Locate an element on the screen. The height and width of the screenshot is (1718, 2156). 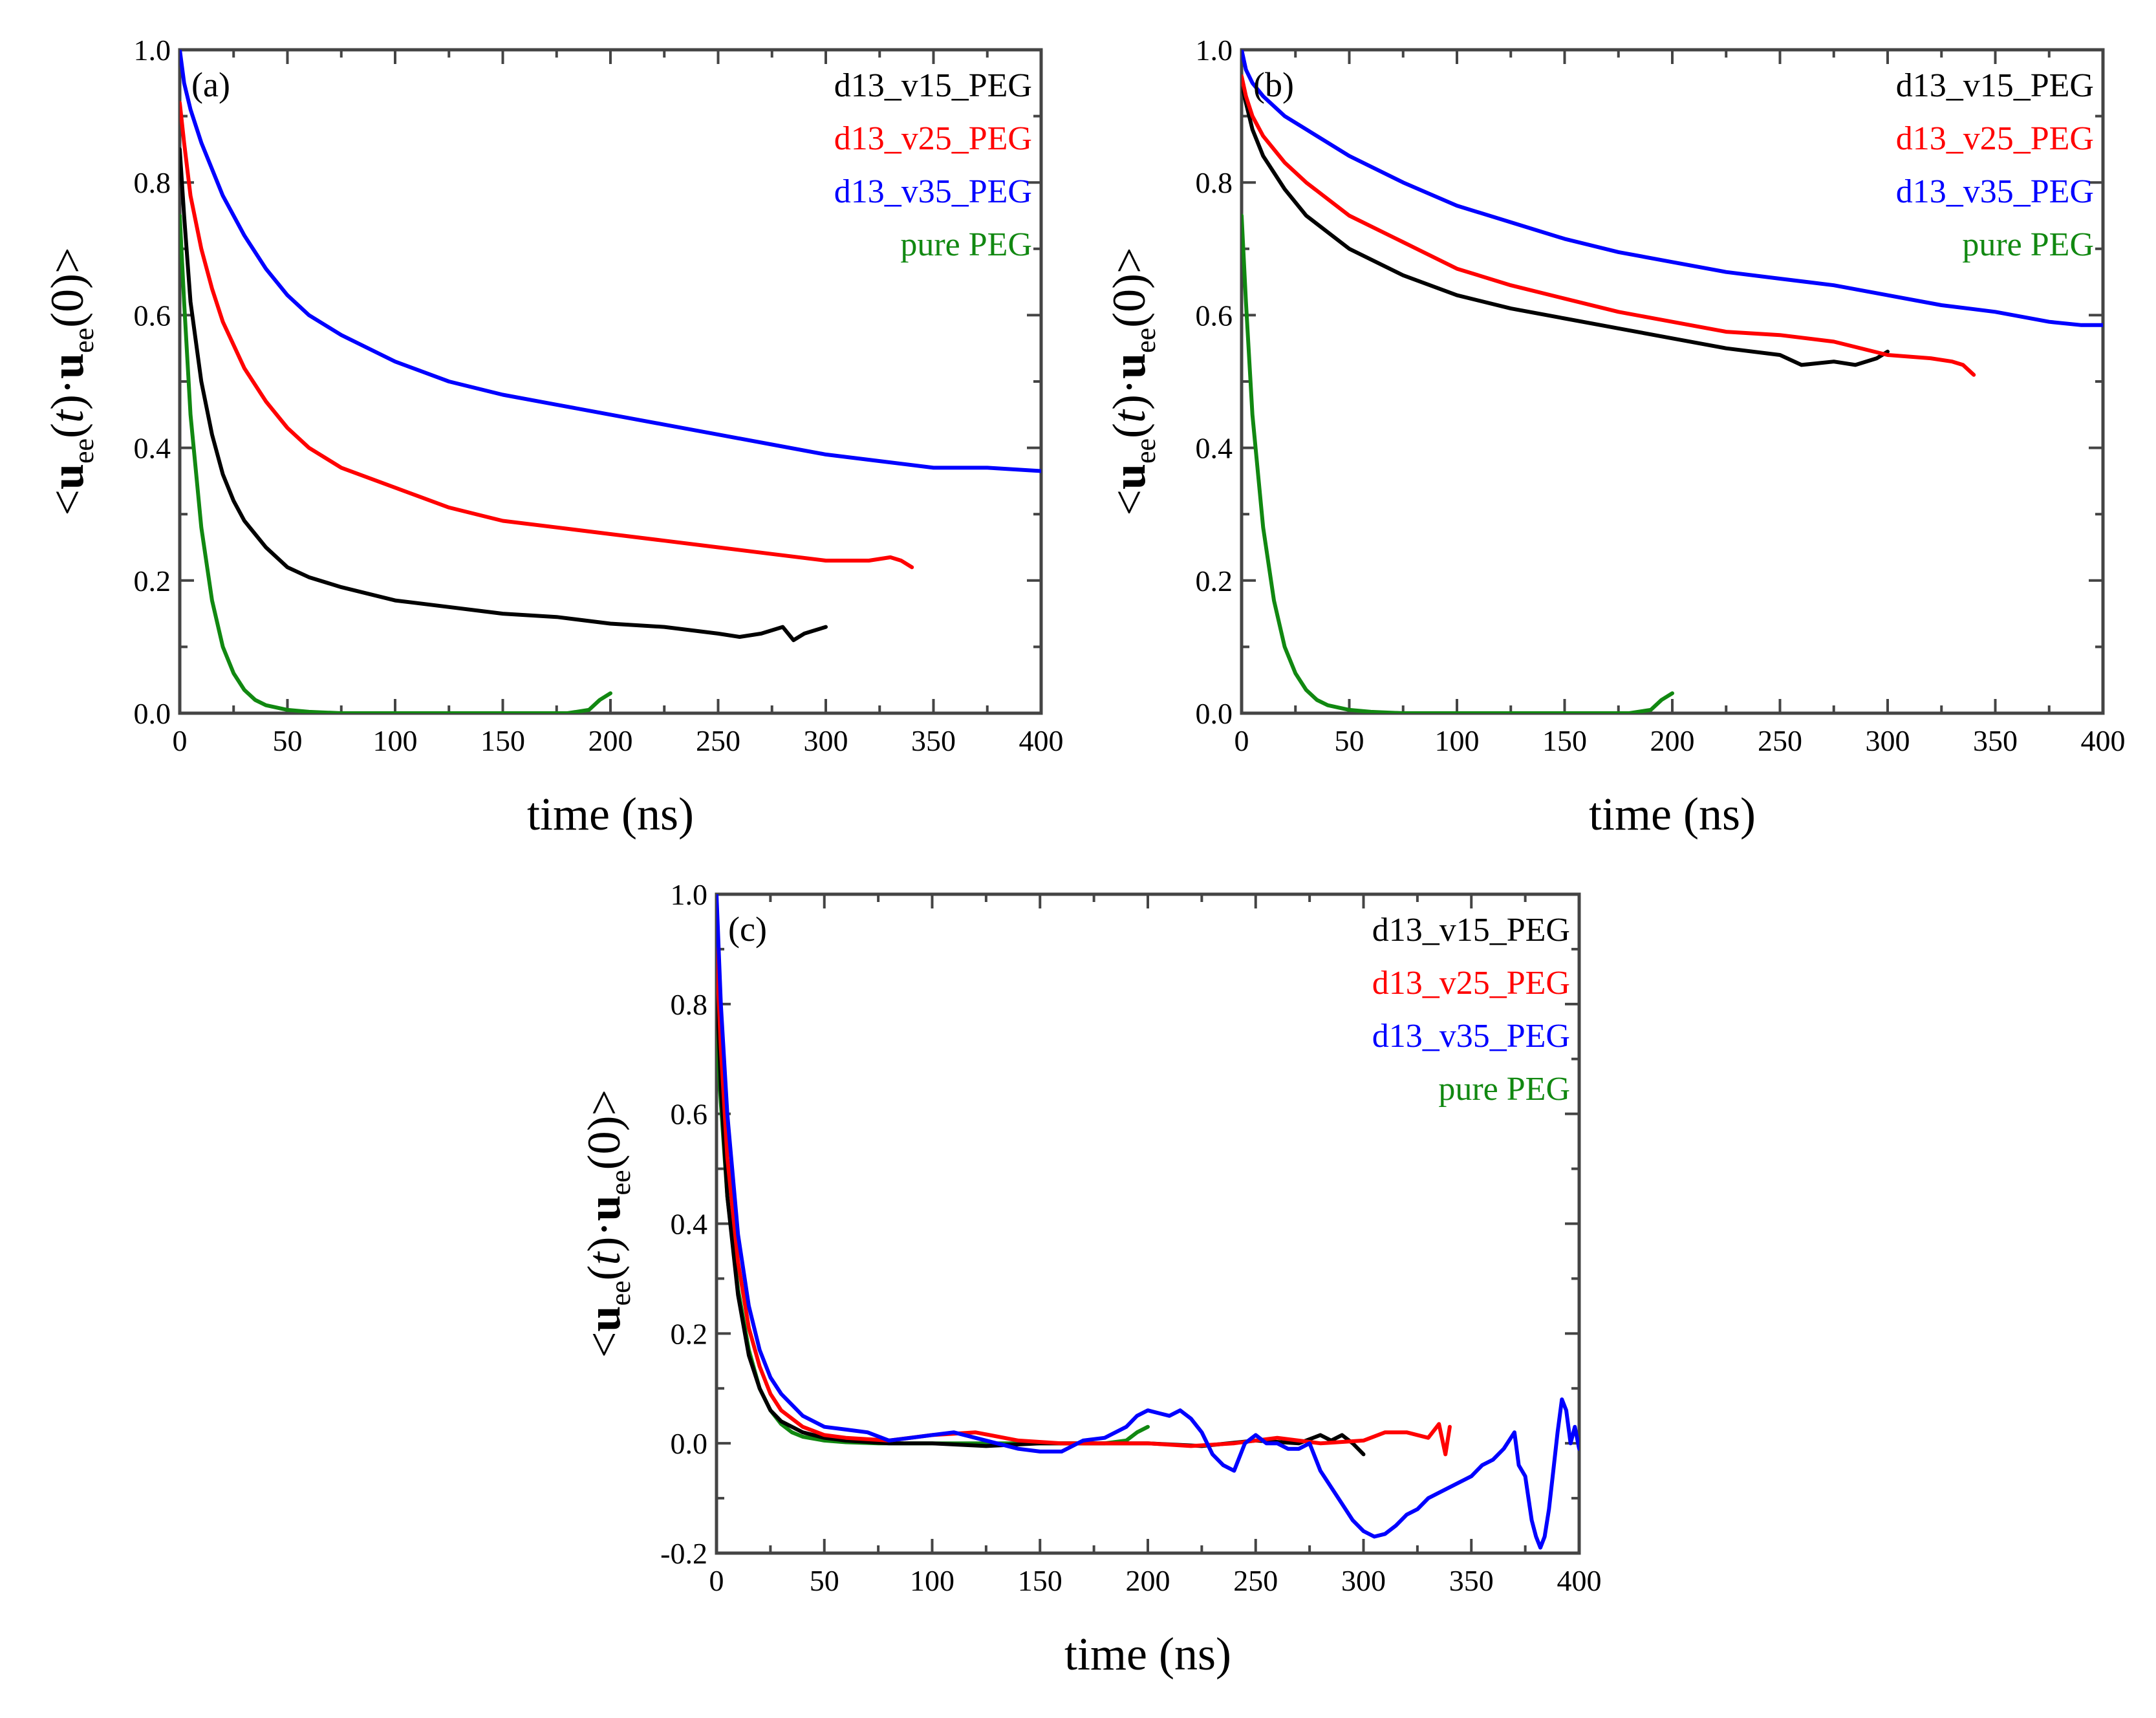
chart-2-y-tick-label: 0.0 is located at coordinates (689, 1443).